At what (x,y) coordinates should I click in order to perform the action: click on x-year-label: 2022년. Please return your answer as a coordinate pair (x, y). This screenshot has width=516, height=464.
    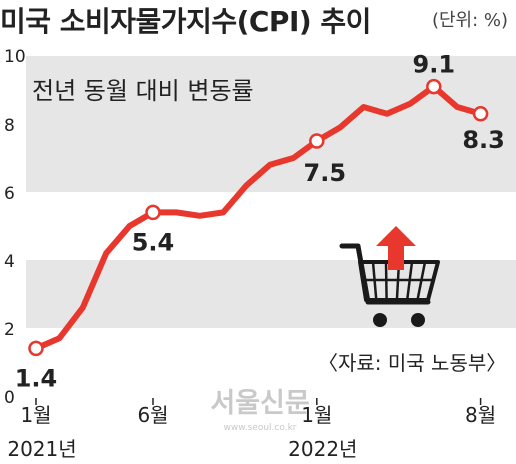
    Looking at the image, I should click on (322, 449).